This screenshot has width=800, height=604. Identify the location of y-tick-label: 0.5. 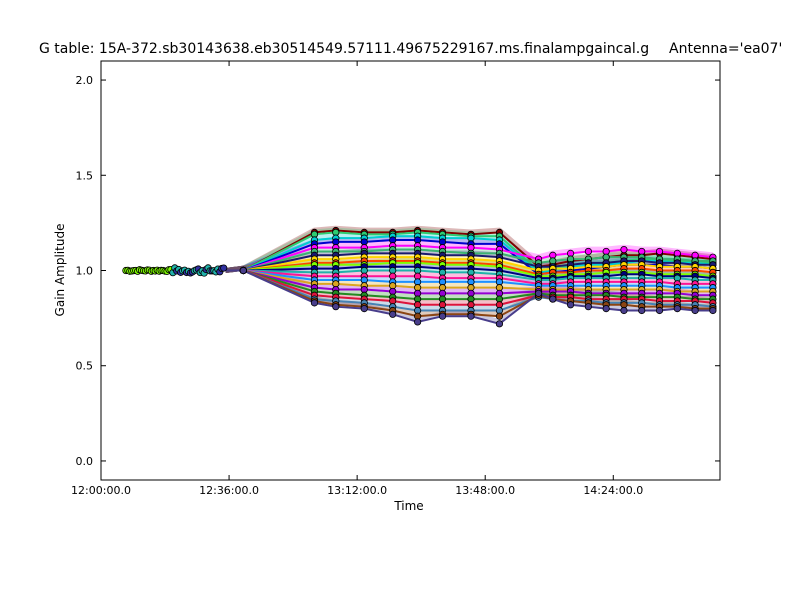
(85, 366).